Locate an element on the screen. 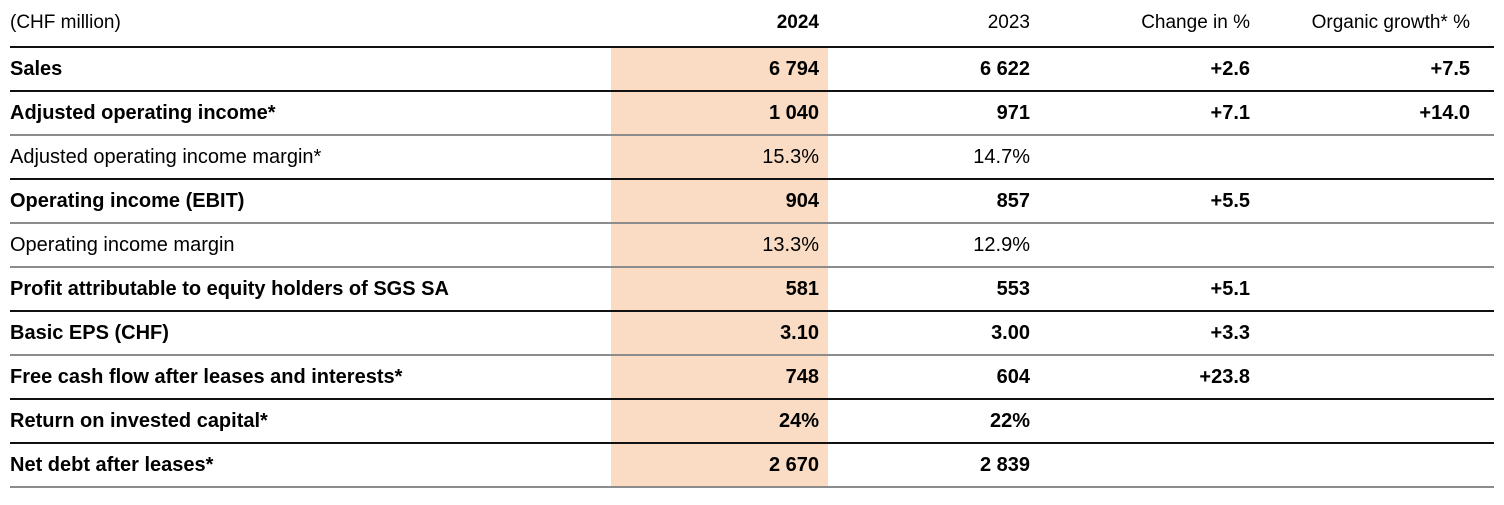 The height and width of the screenshot is (505, 1504). value-2024: 1 040 is located at coordinates (719, 113).